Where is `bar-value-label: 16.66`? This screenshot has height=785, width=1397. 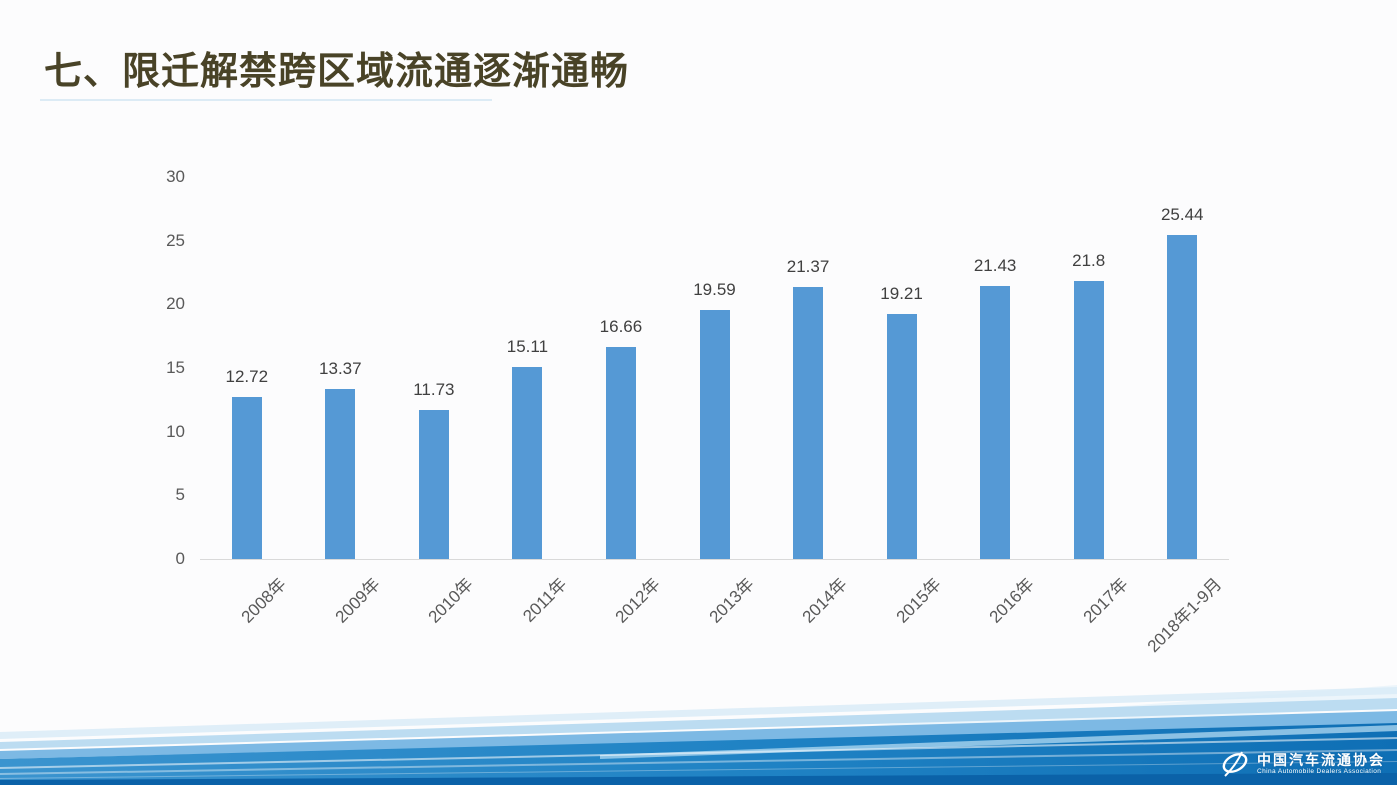
bar-value-label: 16.66 is located at coordinates (621, 326).